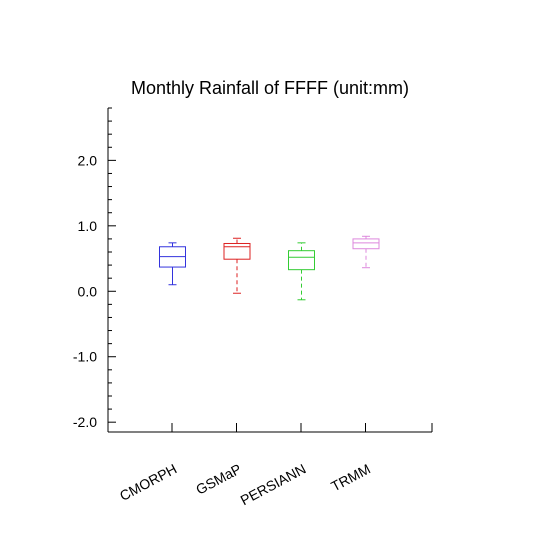  Describe the element at coordinates (88, 291) in the screenshot. I see `y-tick-label: 0.0` at that location.